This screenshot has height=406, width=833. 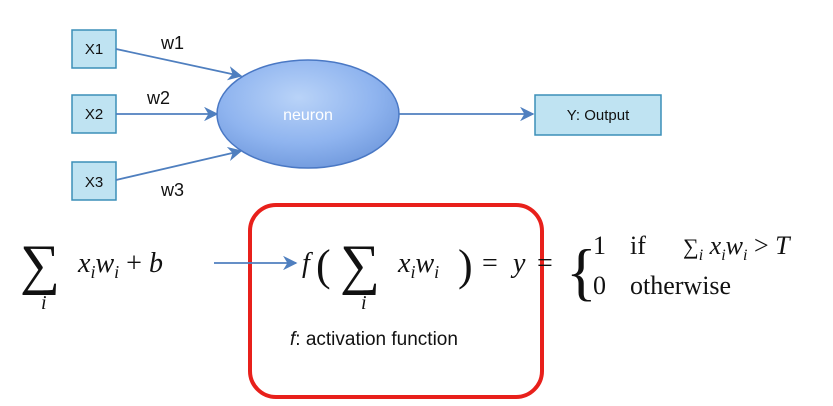 I want to click on output-y: y, so click(x=518, y=263).